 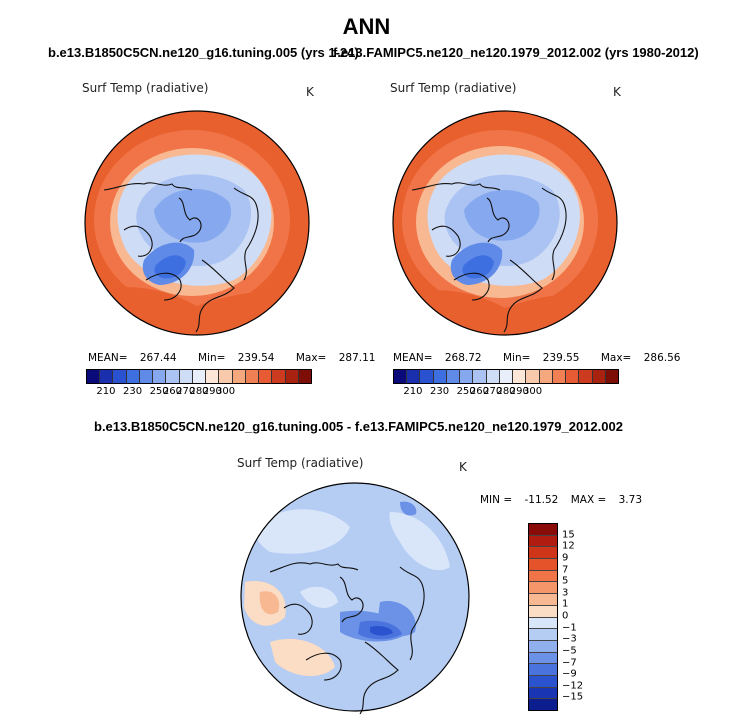 I want to click on right-coastlines, so click(x=489, y=257).